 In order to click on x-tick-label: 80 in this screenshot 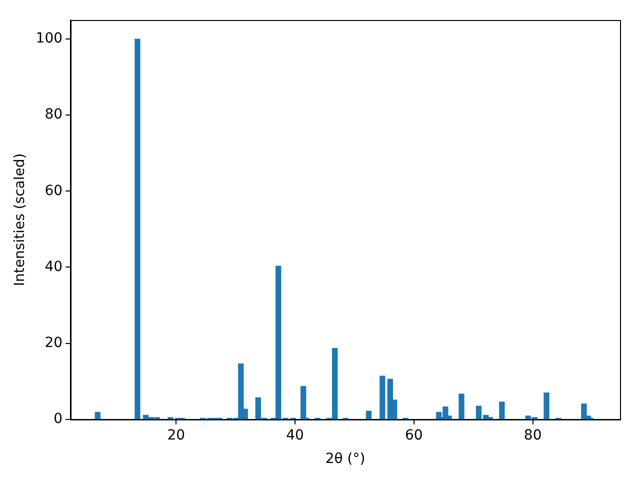, I will do `click(533, 435)`.